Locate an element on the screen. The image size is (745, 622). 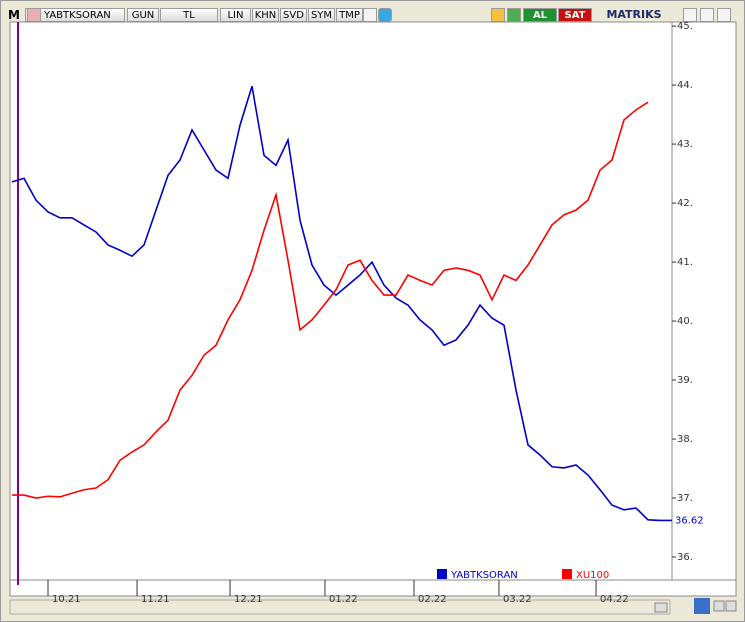
y-axis-area is located at coordinates (704, 301).